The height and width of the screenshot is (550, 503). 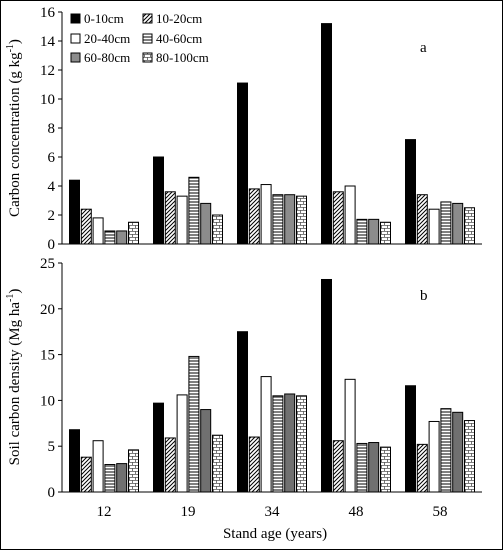 What do you see at coordinates (75, 57) in the screenshot?
I see `legend-swatch-60-80cm` at bounding box center [75, 57].